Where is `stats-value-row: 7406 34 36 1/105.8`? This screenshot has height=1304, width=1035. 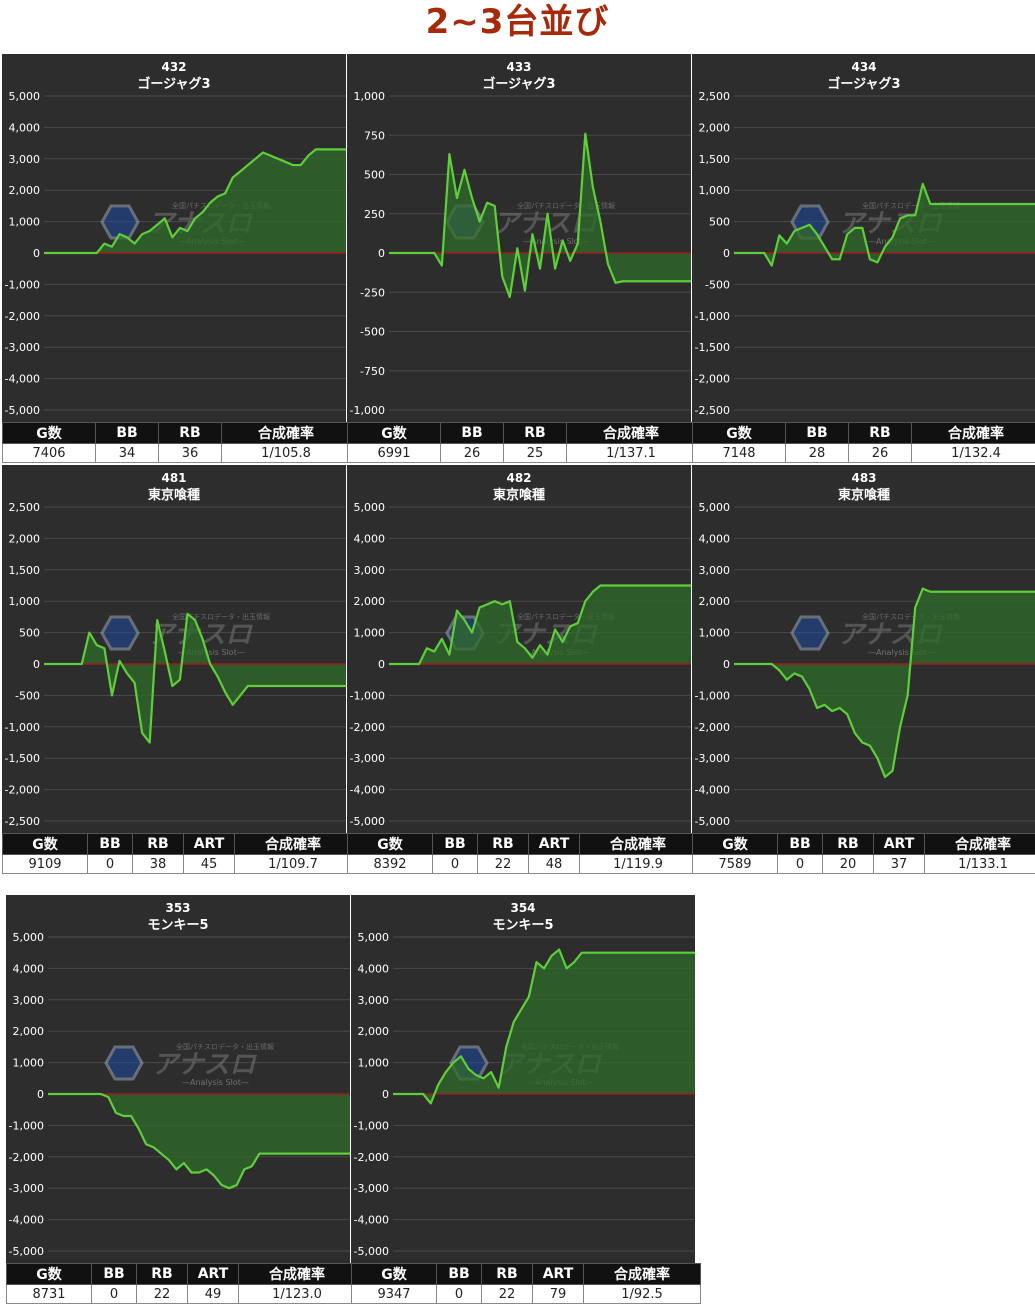 stats-value-row: 7406 34 36 1/105.8 is located at coordinates (176, 453).